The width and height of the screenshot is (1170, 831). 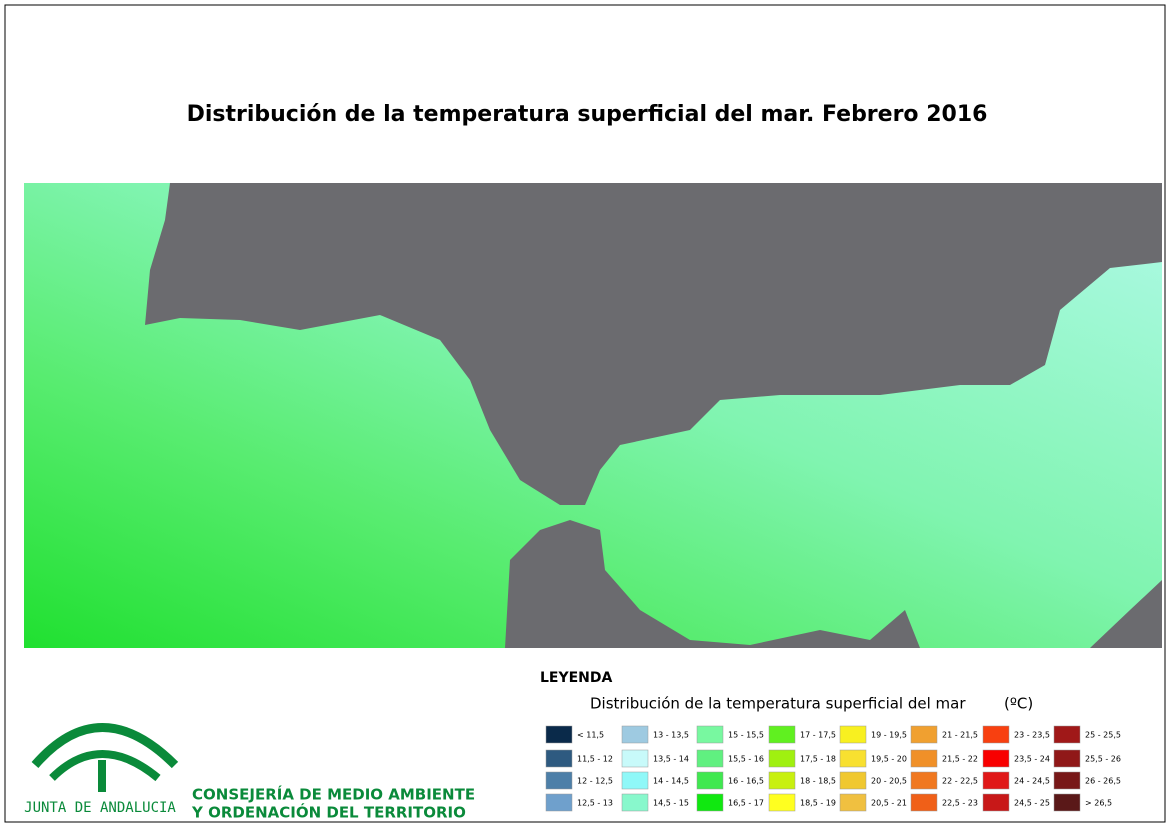 What do you see at coordinates (960, 759) in the screenshot?
I see `legend-label: 21,5 - 22` at bounding box center [960, 759].